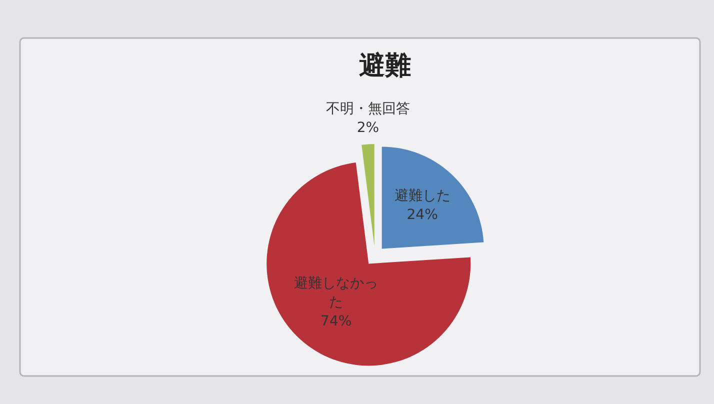 The image size is (714, 404). Describe the element at coordinates (385, 66) in the screenshot. I see `chart-title: 避難` at that location.